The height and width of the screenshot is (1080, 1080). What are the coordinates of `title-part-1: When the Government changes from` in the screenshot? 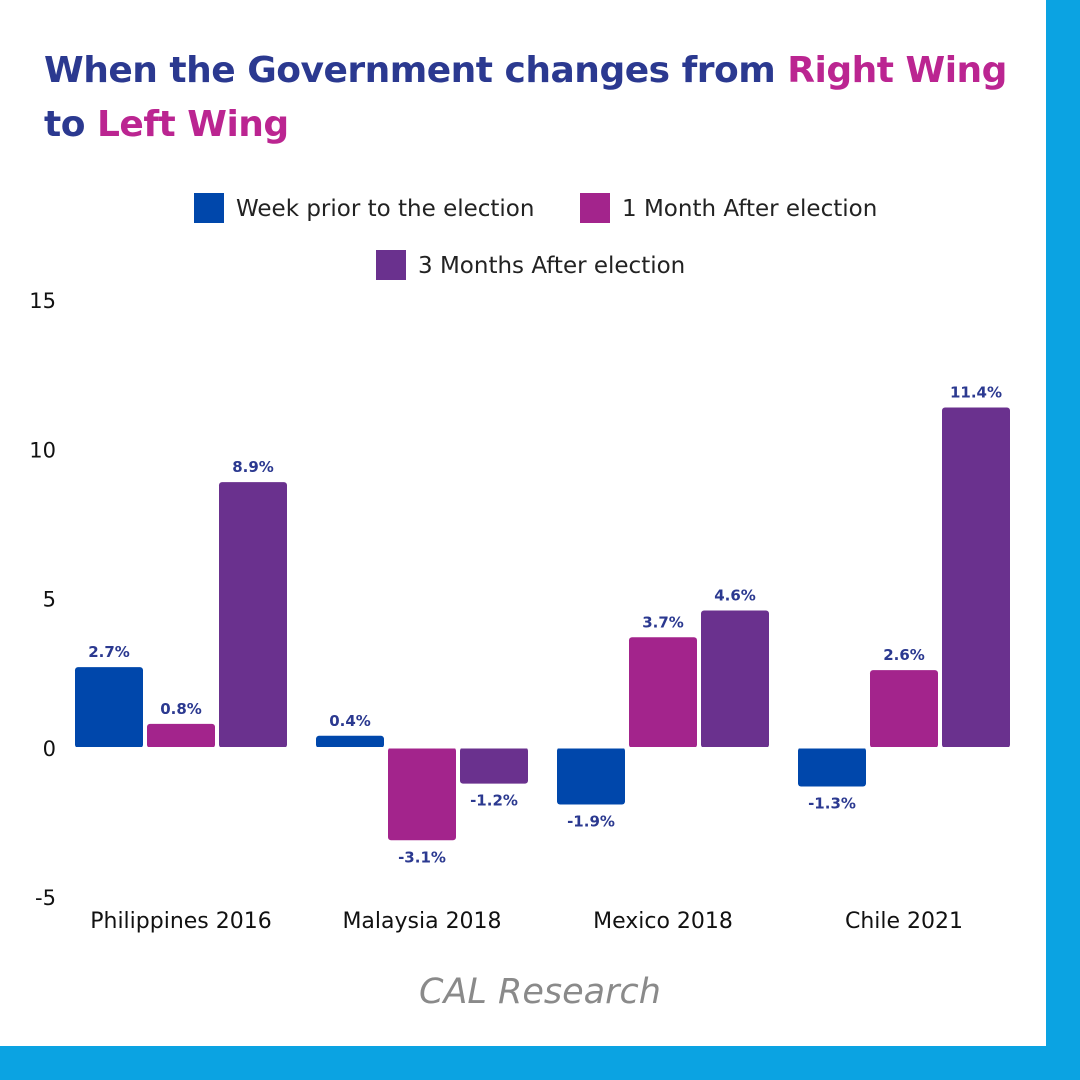 It's located at (416, 70).